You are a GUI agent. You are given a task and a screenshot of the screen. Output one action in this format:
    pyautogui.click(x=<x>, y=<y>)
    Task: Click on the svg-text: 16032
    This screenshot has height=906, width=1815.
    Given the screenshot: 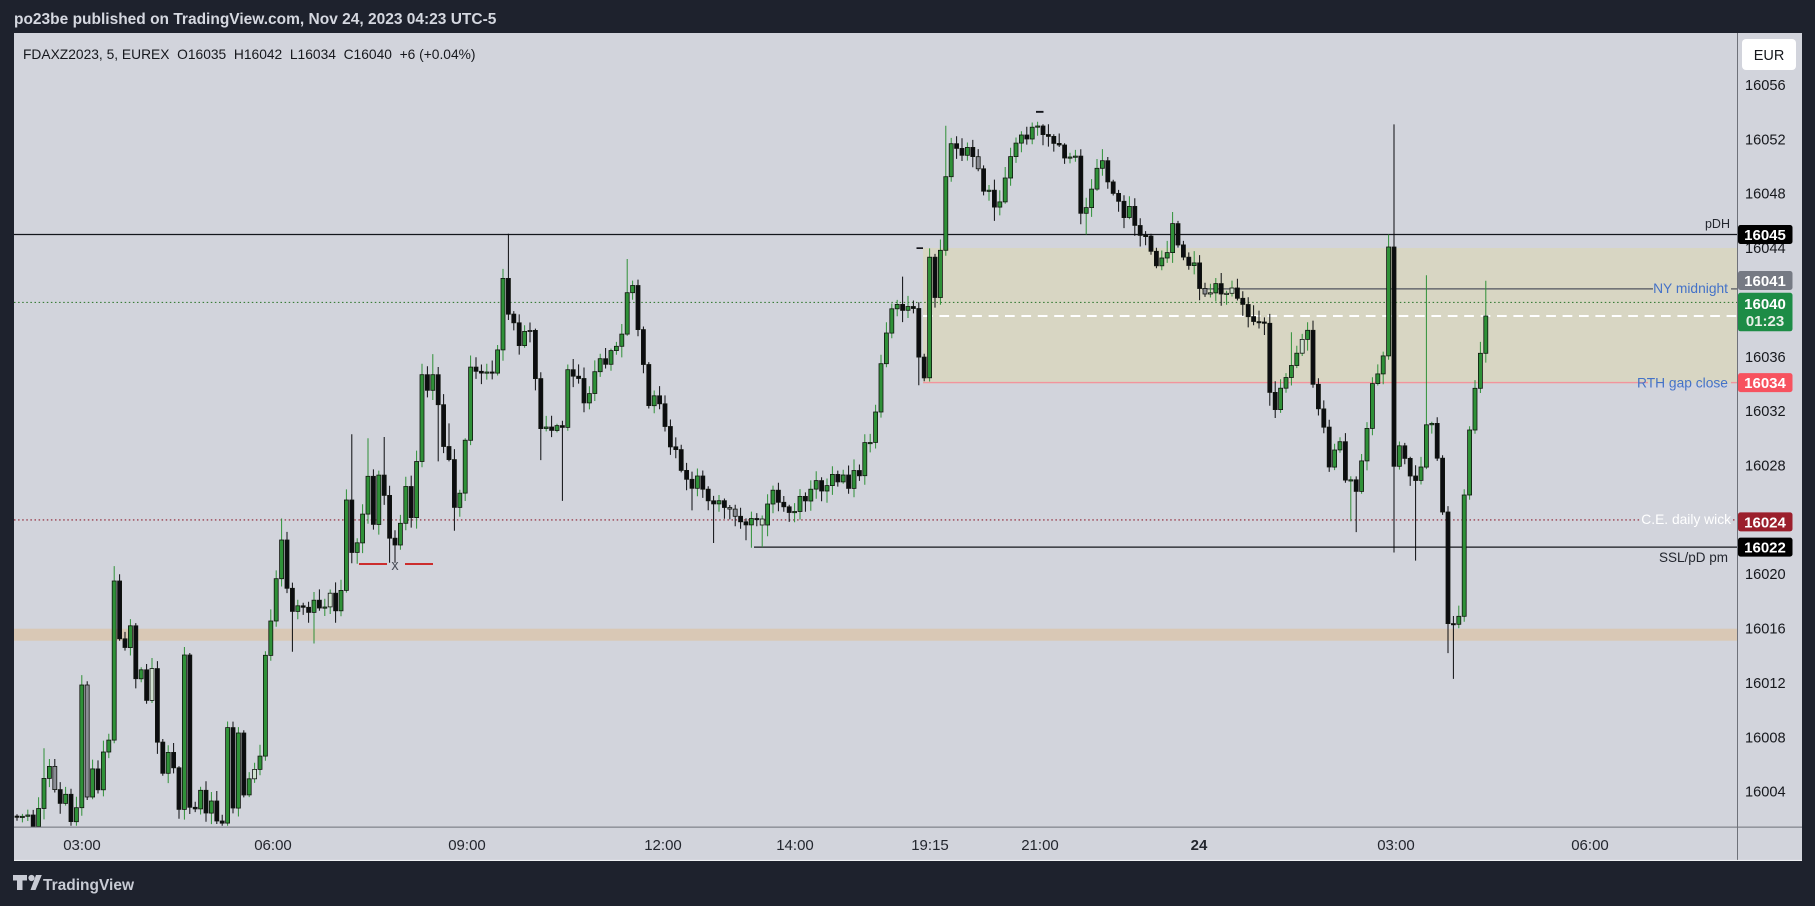 What is the action you would take?
    pyautogui.click(x=1765, y=412)
    